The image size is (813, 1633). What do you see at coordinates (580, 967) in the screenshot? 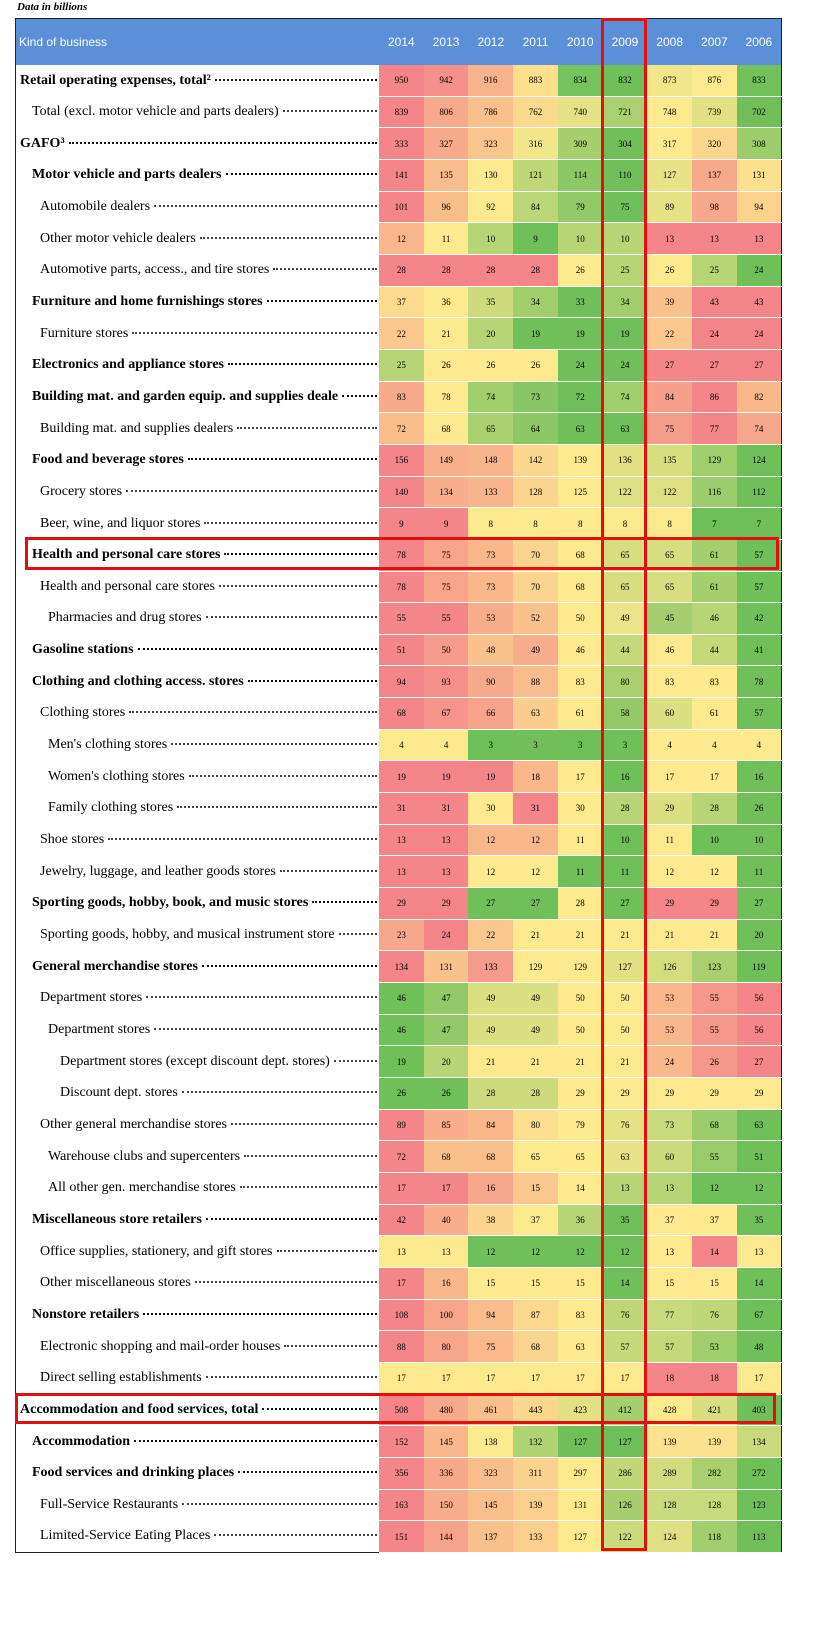
I see `value-cell: 129` at bounding box center [580, 967].